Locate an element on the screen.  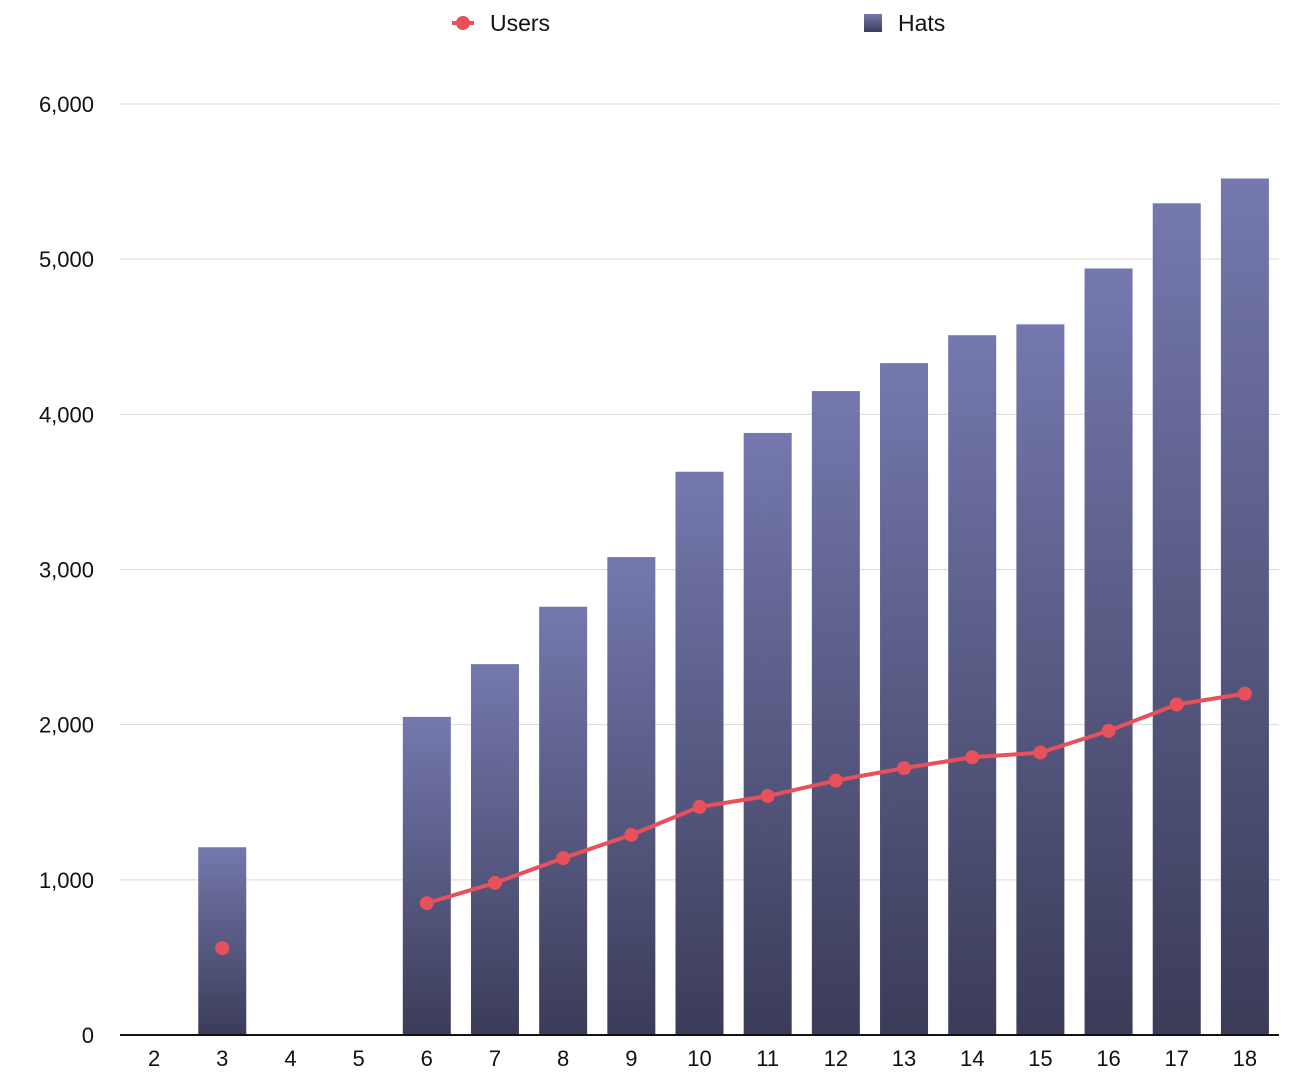
x-tick-label-2: 2 is located at coordinates (154, 1058).